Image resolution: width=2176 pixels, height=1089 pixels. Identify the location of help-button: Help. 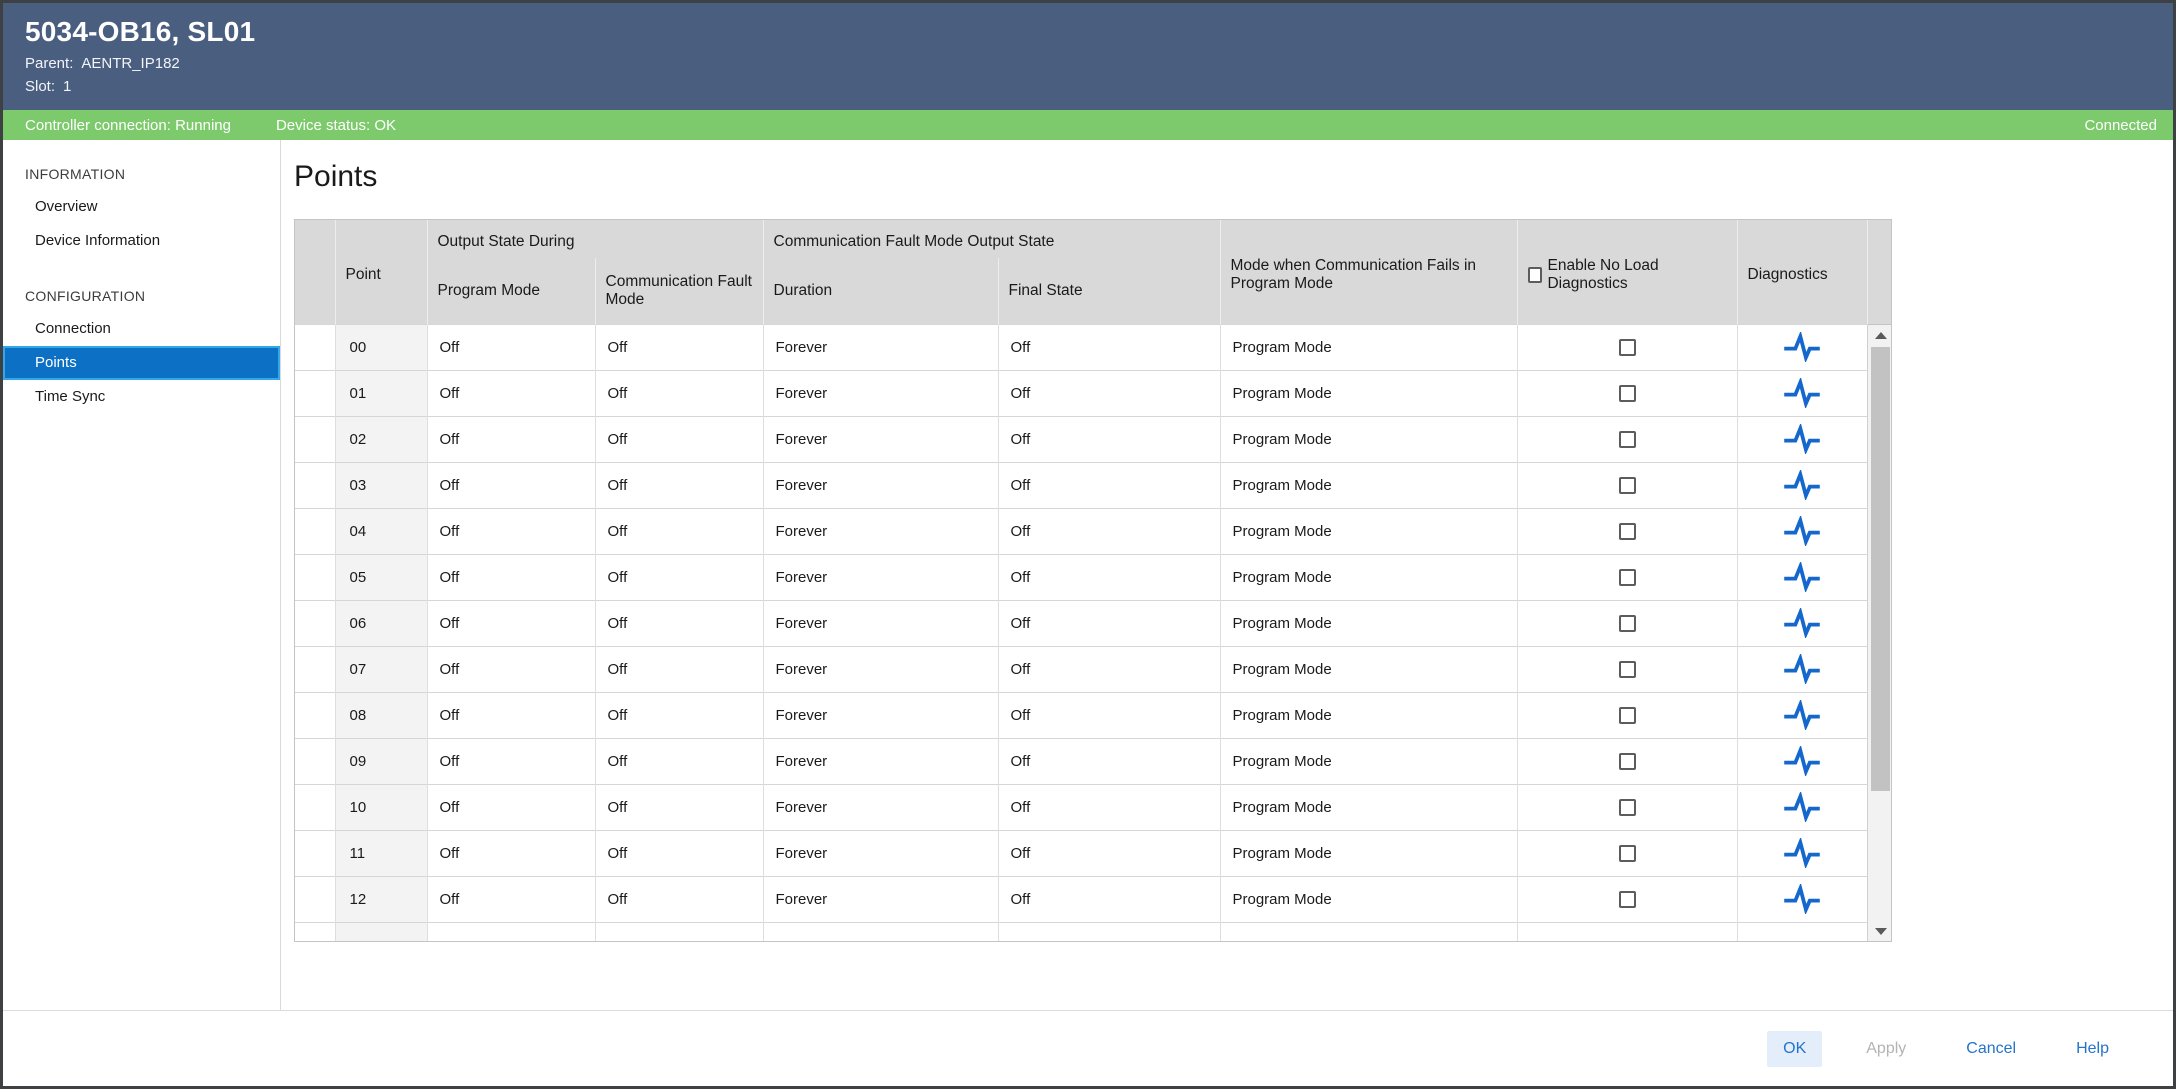
(2092, 1049).